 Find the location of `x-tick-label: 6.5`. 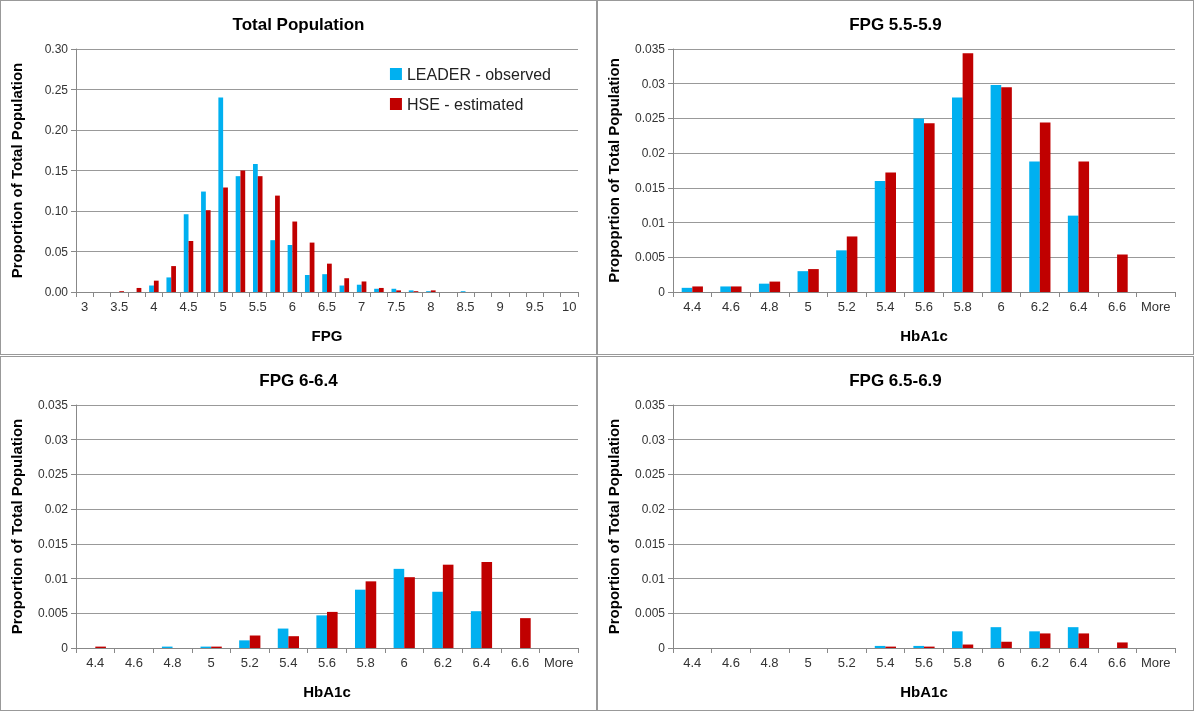

x-tick-label: 6.5 is located at coordinates (327, 306).